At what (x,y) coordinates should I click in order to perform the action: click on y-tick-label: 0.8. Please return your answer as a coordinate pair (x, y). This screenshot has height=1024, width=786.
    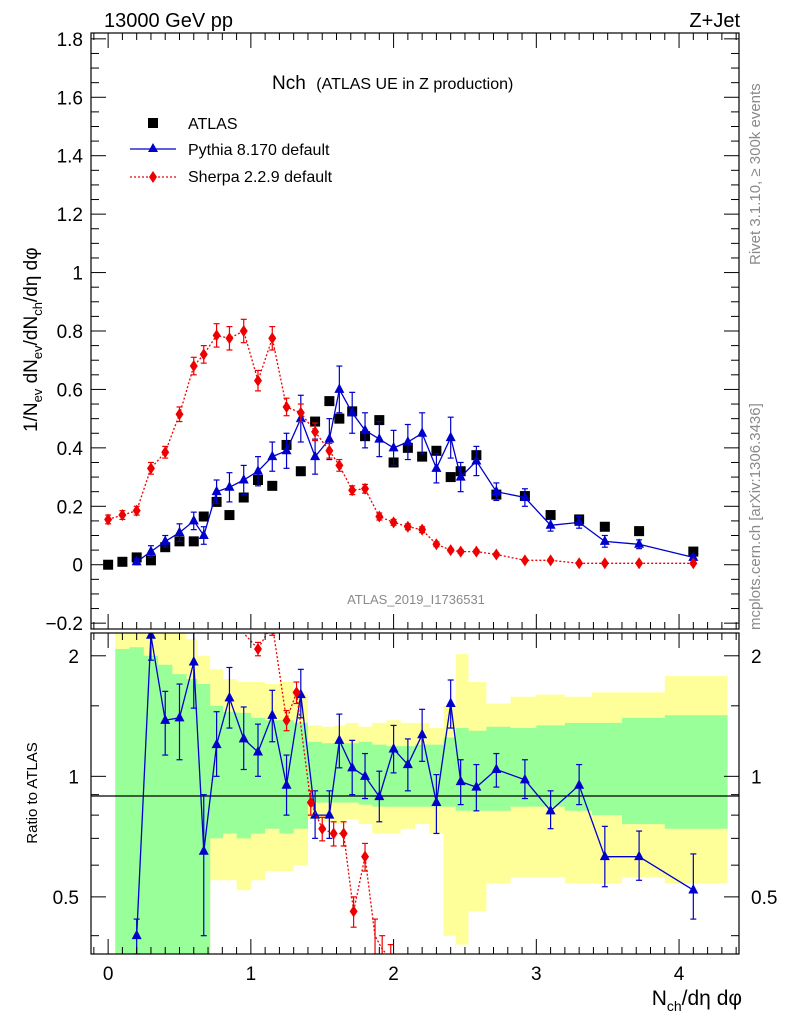
    Looking at the image, I should click on (70, 332).